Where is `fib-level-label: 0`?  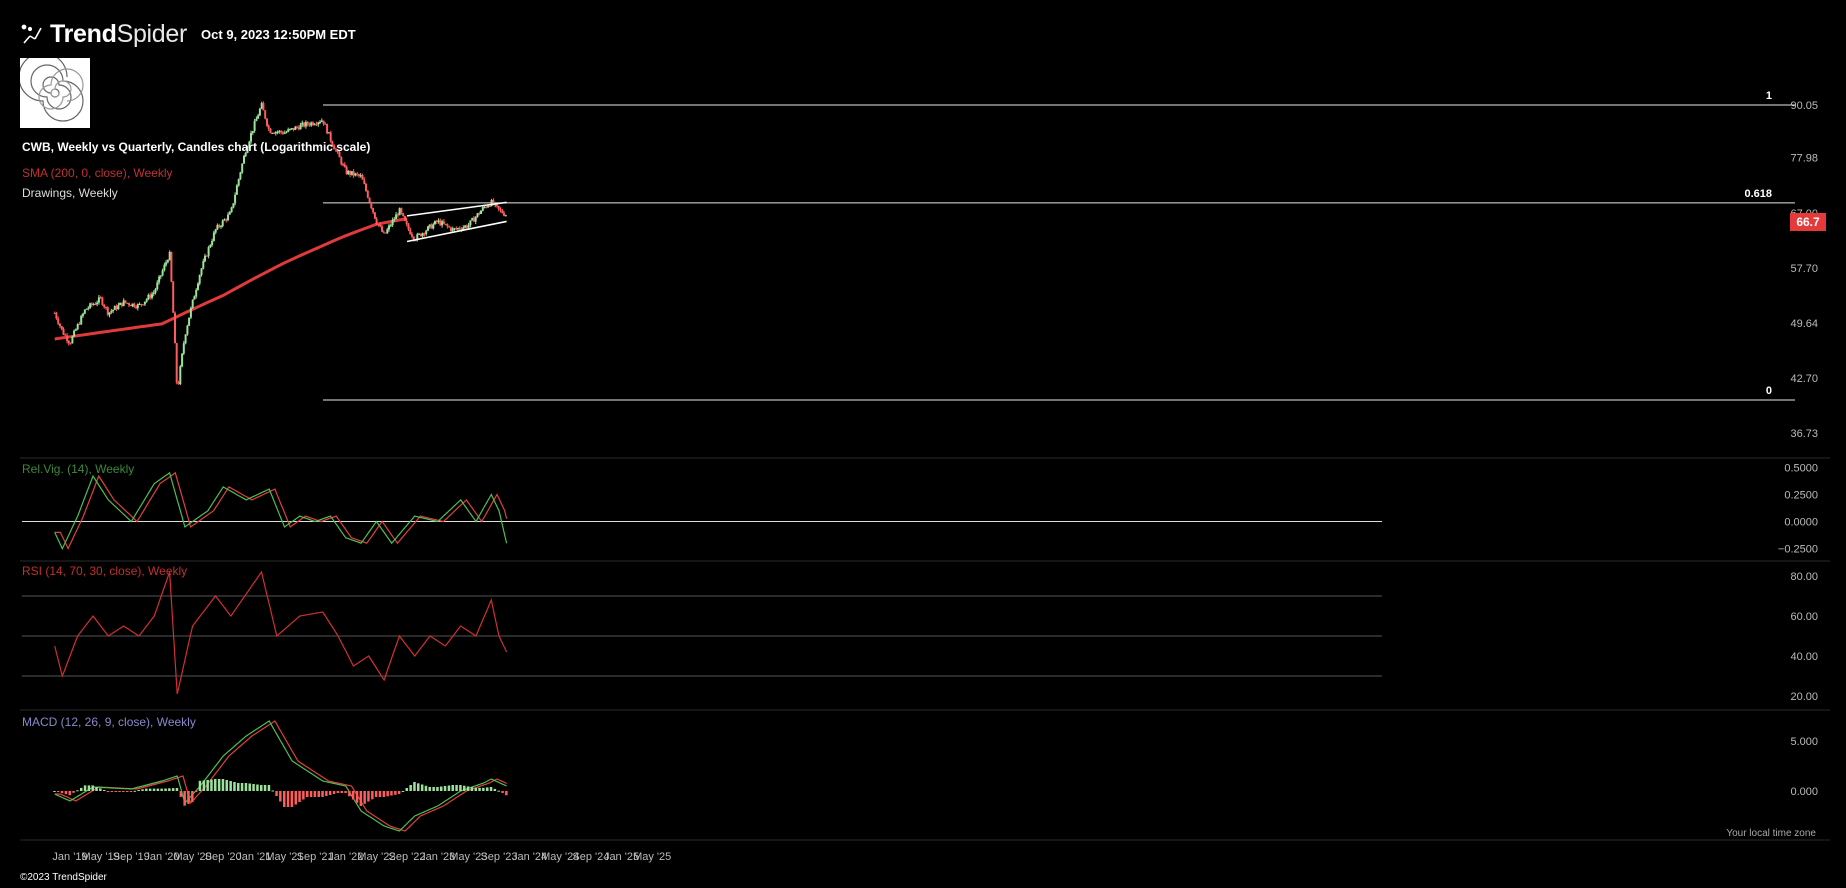
fib-level-label: 0 is located at coordinates (1769, 391).